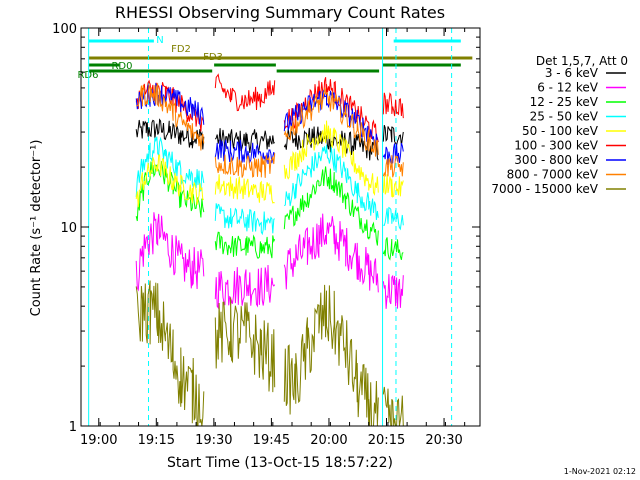 This screenshot has width=640, height=480. What do you see at coordinates (275, 58) in the screenshot?
I see `observing-state-bars: N FD2 FD3 RD0 RD6` at bounding box center [275, 58].